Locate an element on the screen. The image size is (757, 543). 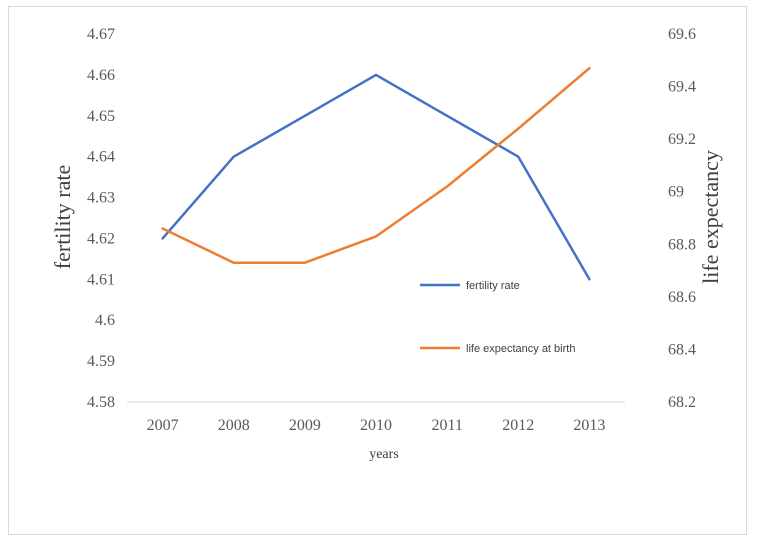
right-y-tick-label: 68.6 is located at coordinates (682, 297).